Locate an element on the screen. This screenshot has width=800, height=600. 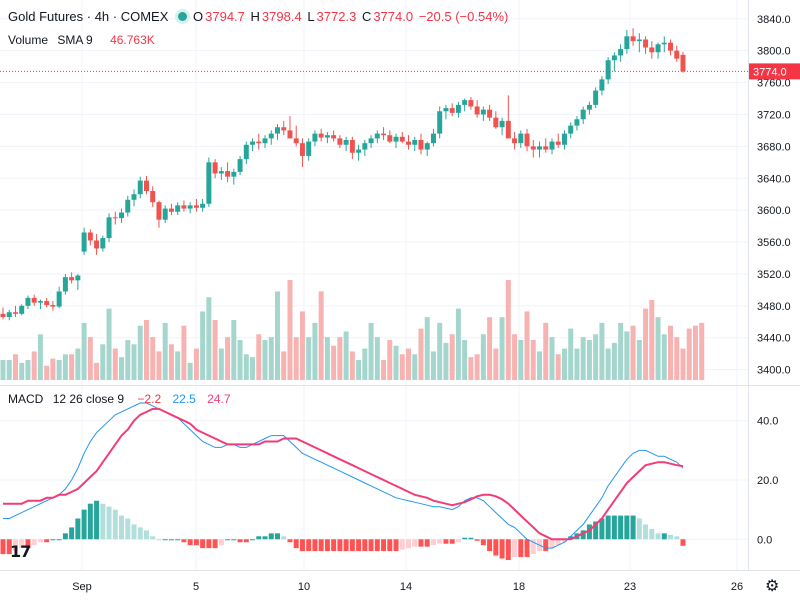
time-tick-label: 14 is located at coordinates (406, 587).